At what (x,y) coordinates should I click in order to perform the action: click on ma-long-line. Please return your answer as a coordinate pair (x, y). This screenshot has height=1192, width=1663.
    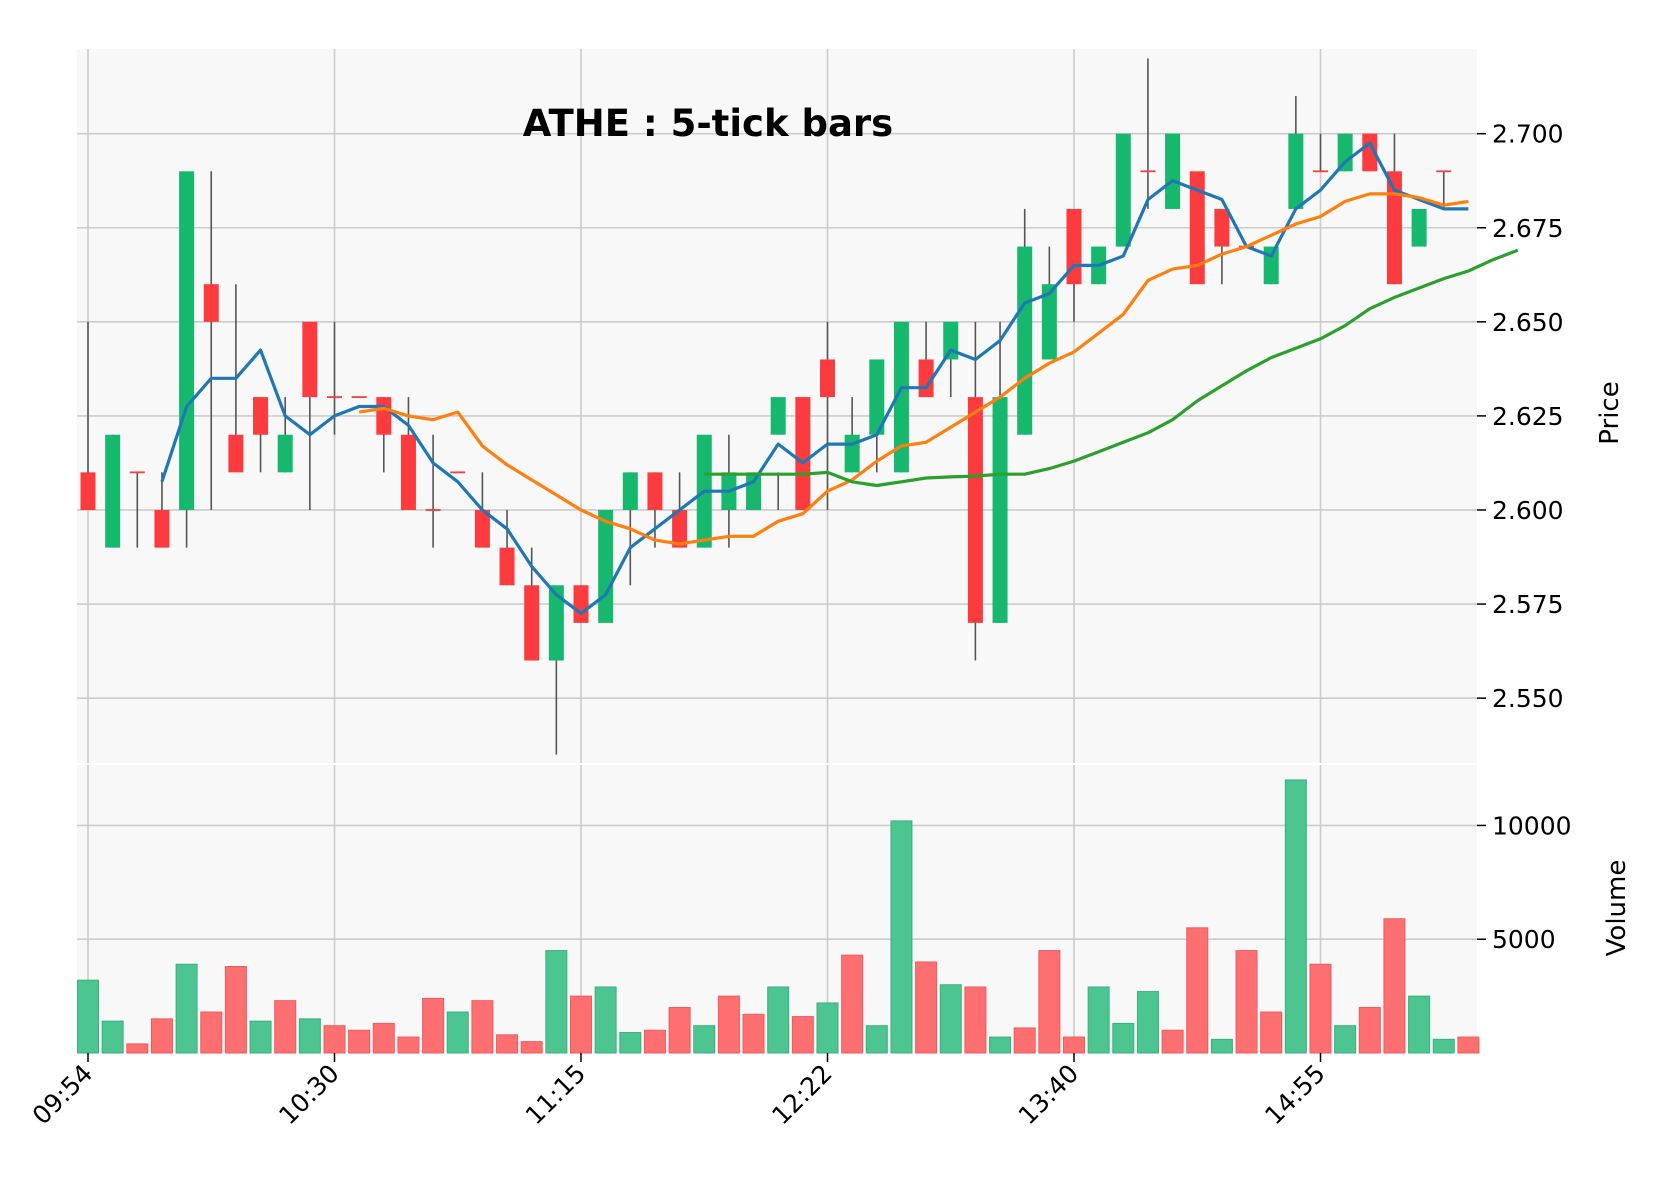
    Looking at the image, I should click on (1111, 368).